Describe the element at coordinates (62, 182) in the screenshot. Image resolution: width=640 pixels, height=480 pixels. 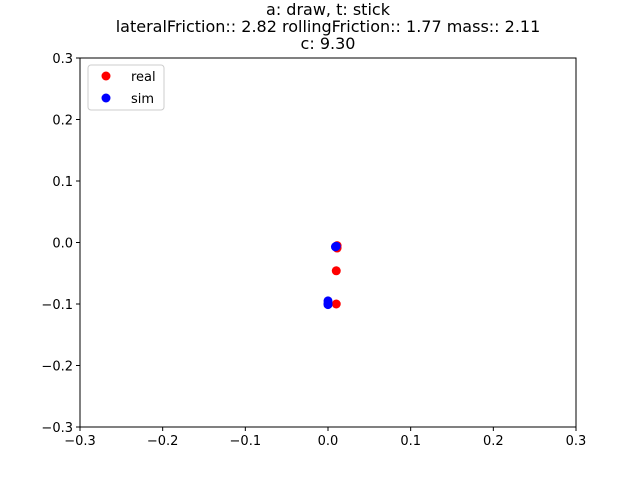
I see `y-tick-label: 0.1` at that location.